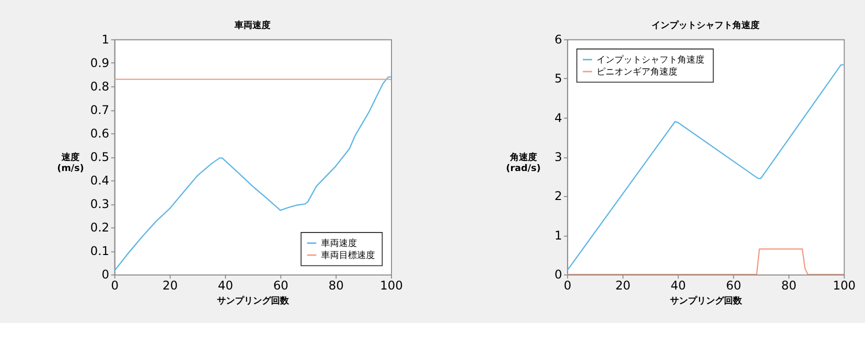  I want to click on y-tick-label: 3, so click(558, 157).